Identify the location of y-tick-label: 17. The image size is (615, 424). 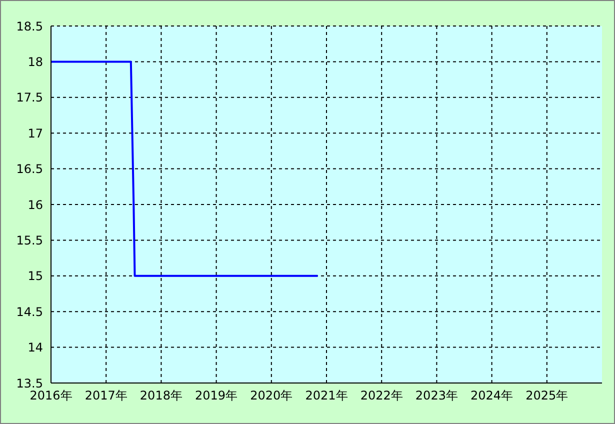
(35, 133).